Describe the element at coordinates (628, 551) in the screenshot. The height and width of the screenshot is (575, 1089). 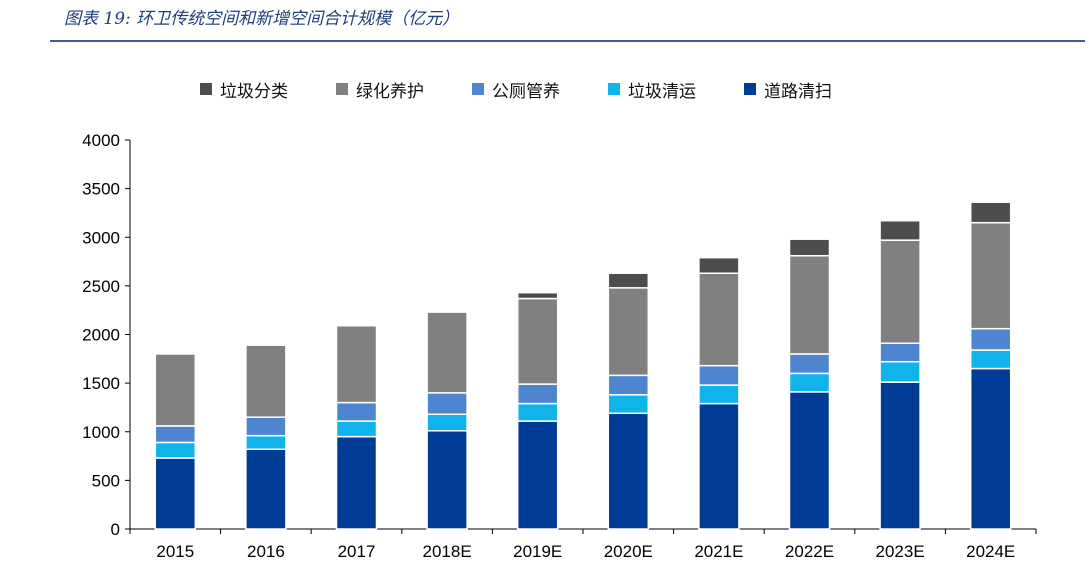
I see `x-tick-label: 2020E` at that location.